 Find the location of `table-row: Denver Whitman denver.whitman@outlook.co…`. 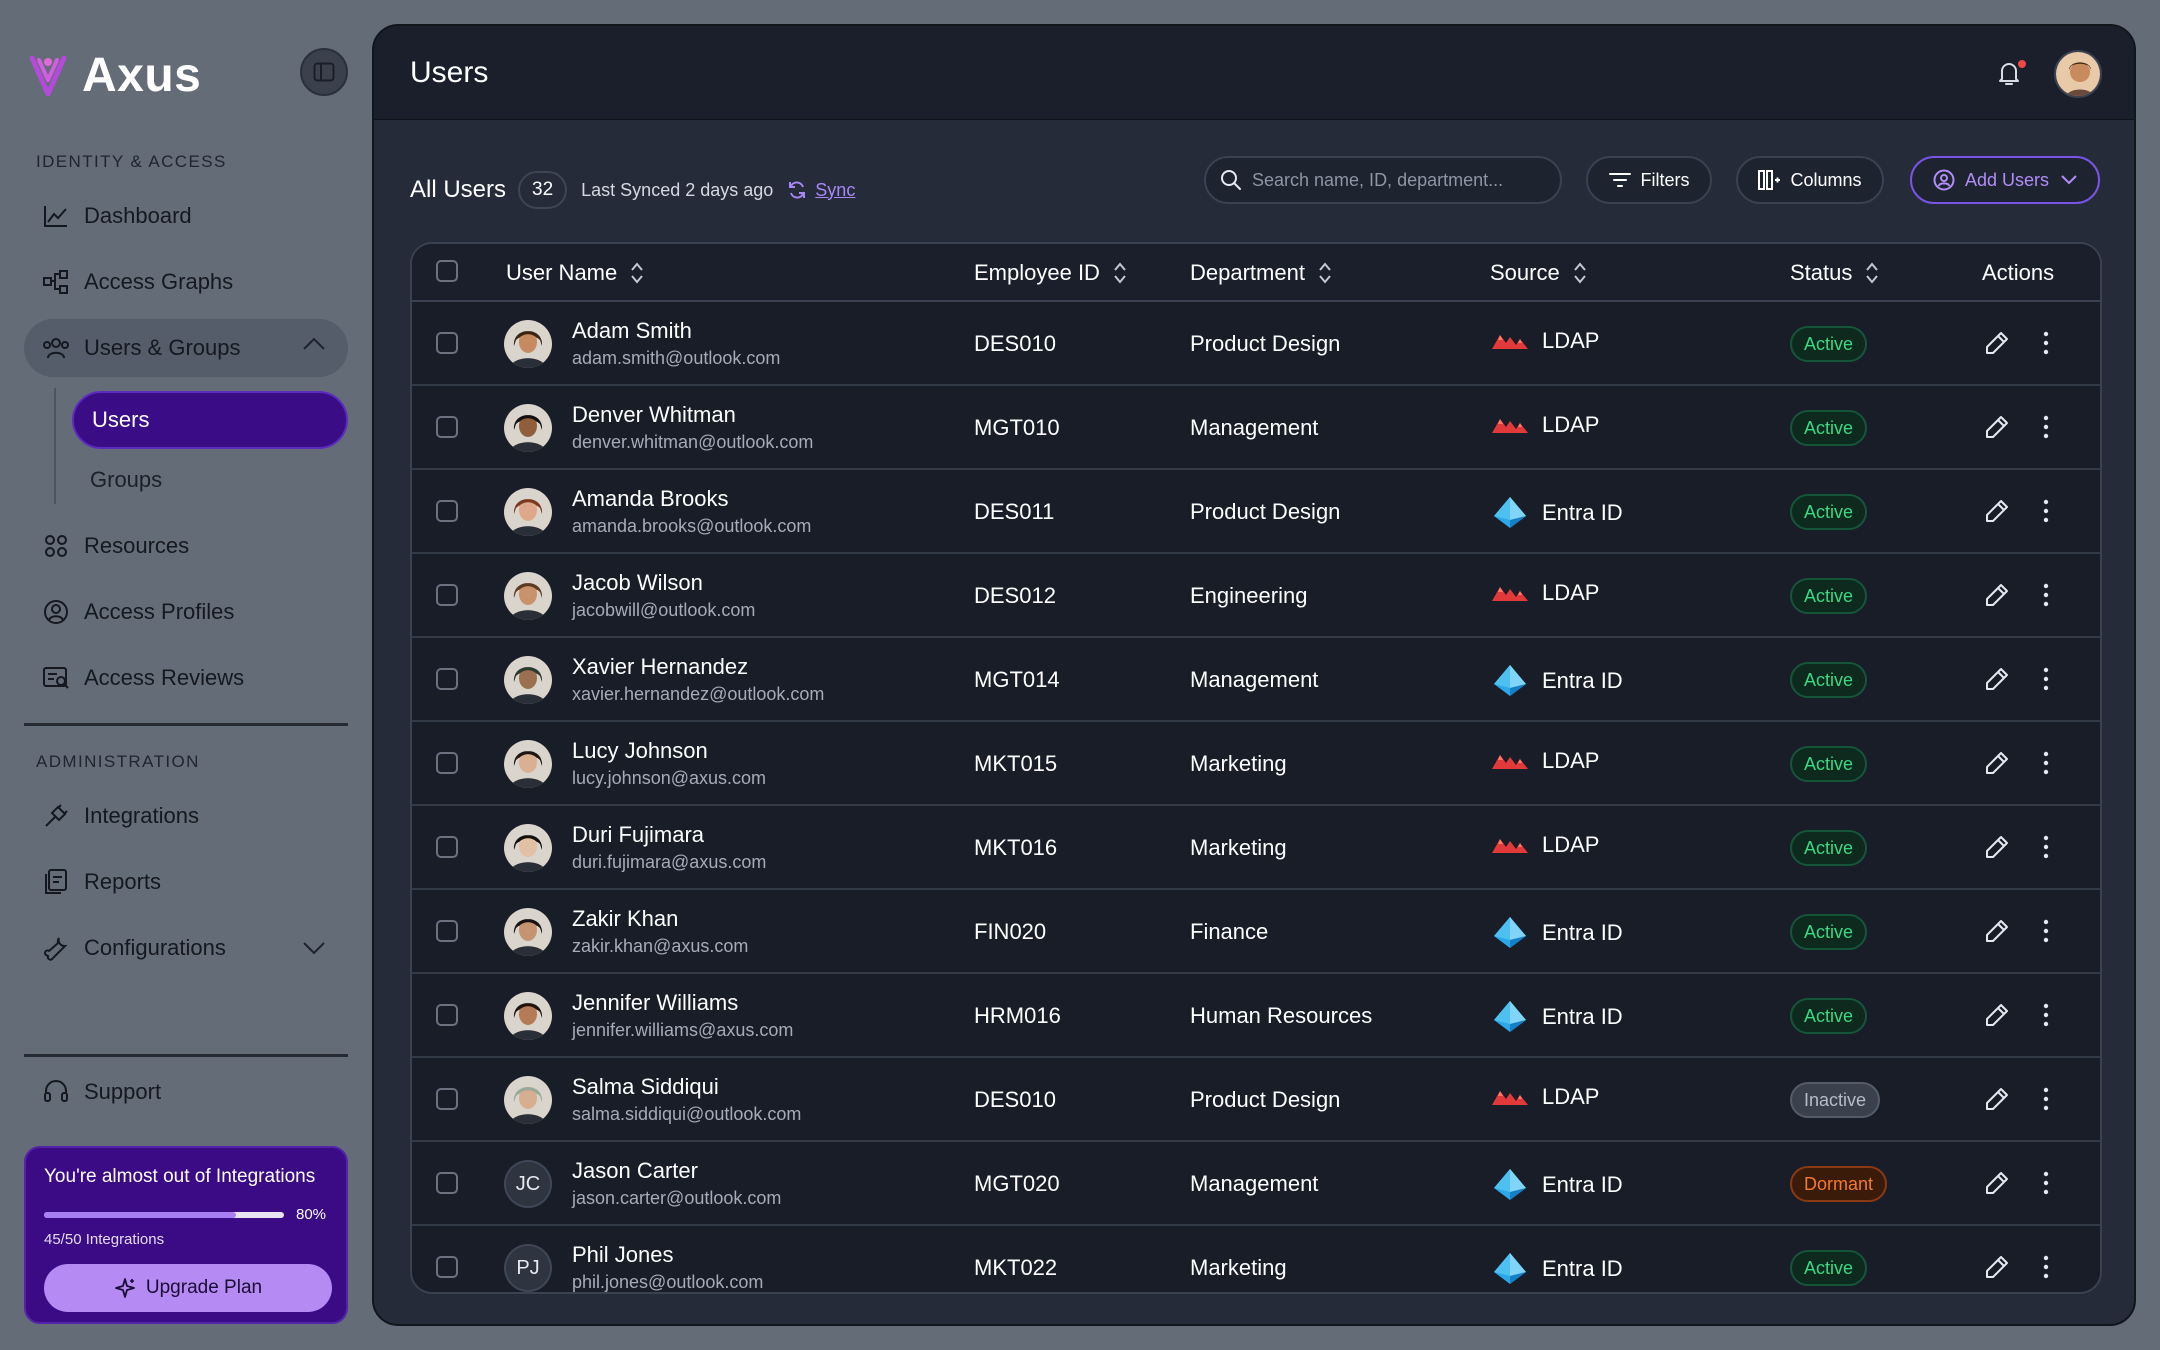

table-row: Denver Whitman denver.whitman@outlook.co… is located at coordinates (1256, 428).